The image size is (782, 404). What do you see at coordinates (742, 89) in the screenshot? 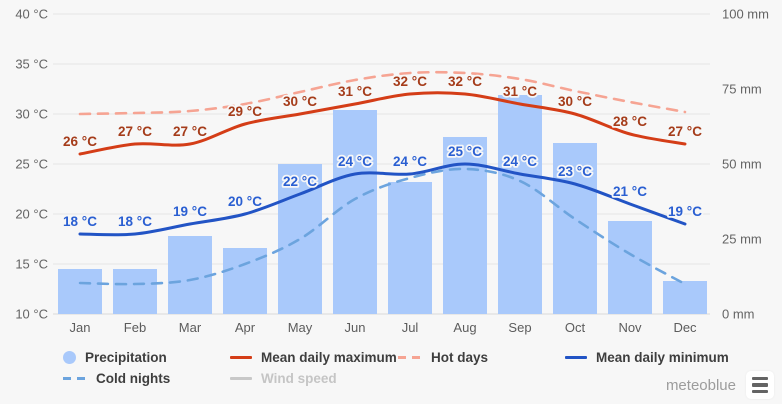
I see `svg-text: 75 mm` at bounding box center [742, 89].